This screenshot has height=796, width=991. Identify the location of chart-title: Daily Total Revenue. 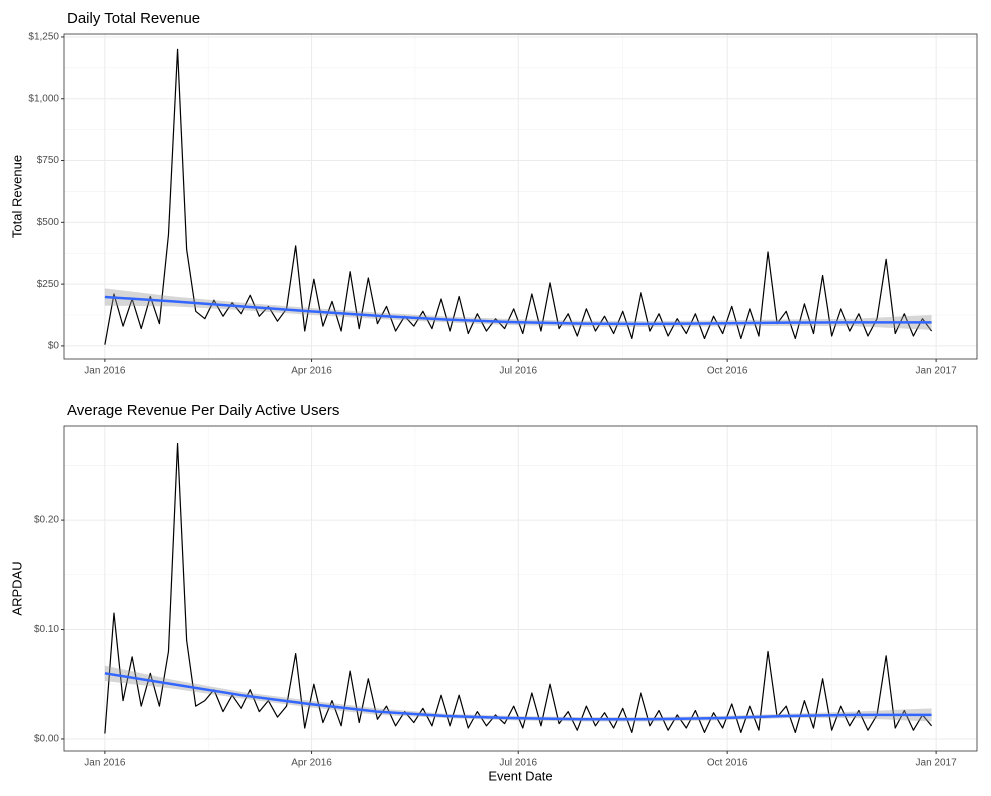
(133, 18).